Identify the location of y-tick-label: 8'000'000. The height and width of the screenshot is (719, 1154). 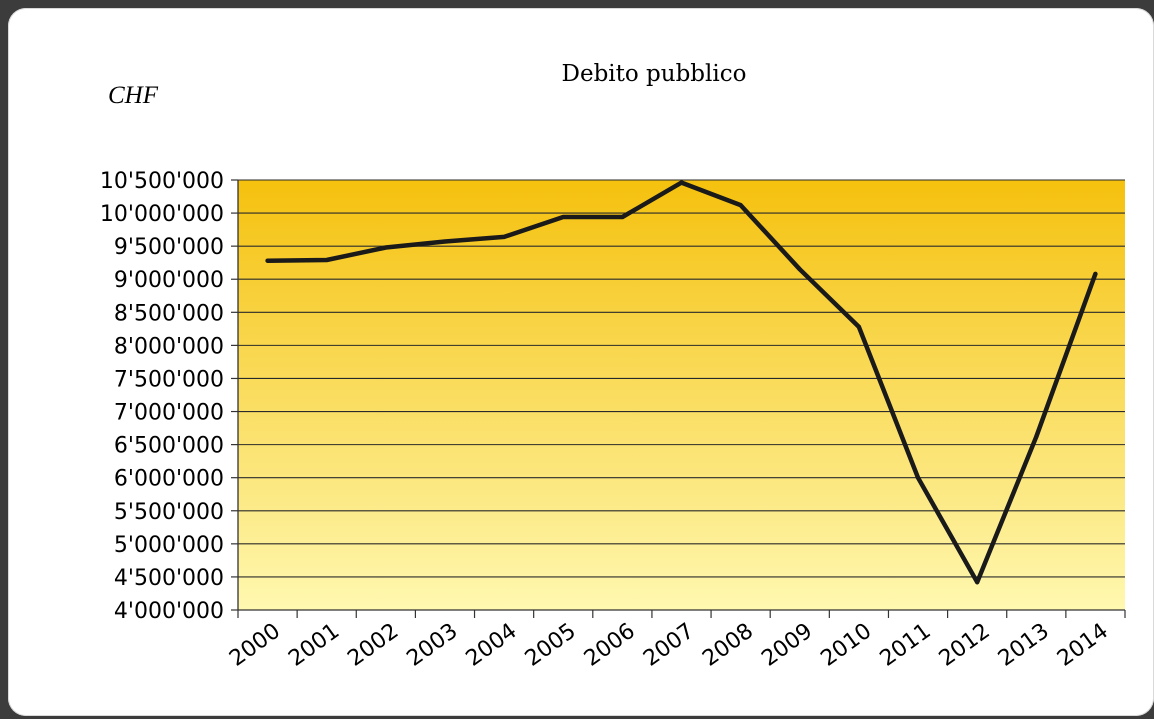
(169, 346).